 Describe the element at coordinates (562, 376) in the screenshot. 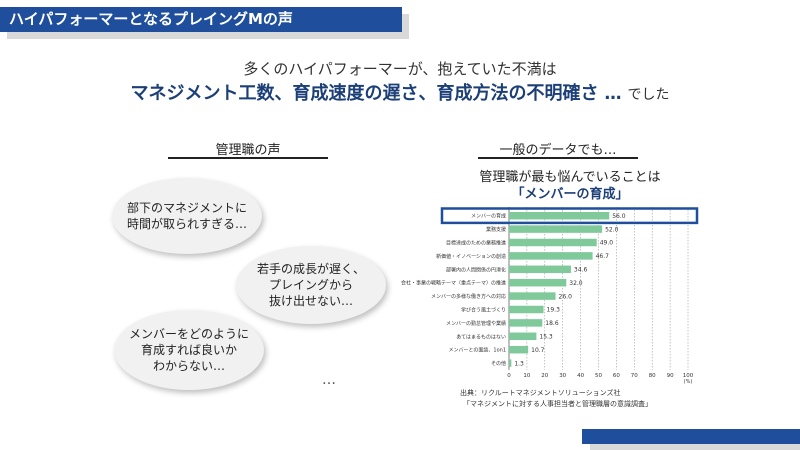

I see `x-tick-label: 30` at that location.